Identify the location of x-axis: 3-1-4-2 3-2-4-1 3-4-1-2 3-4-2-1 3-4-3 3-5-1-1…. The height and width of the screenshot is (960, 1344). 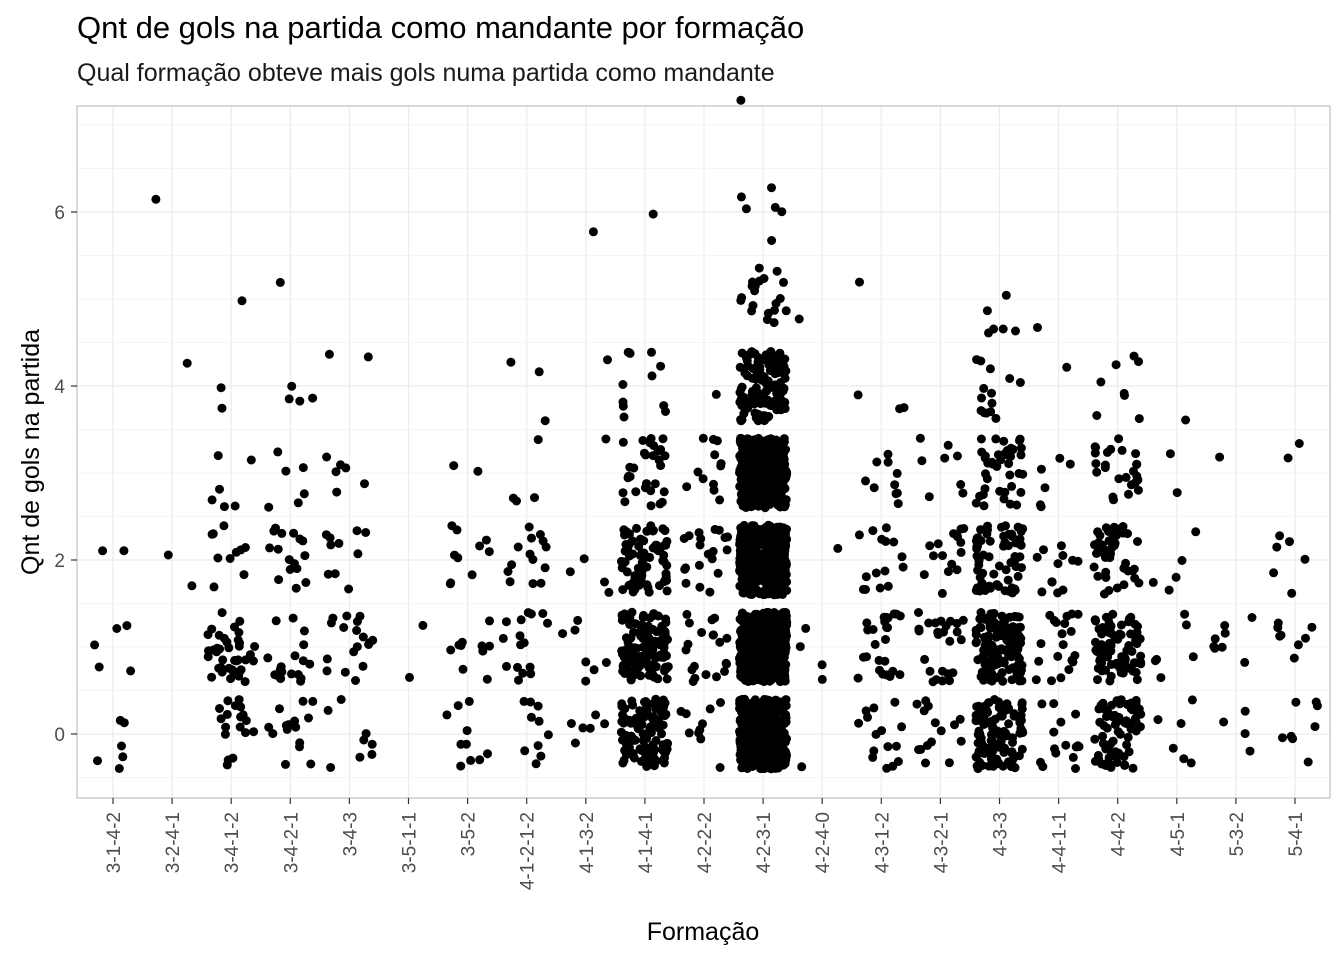
(705, 844).